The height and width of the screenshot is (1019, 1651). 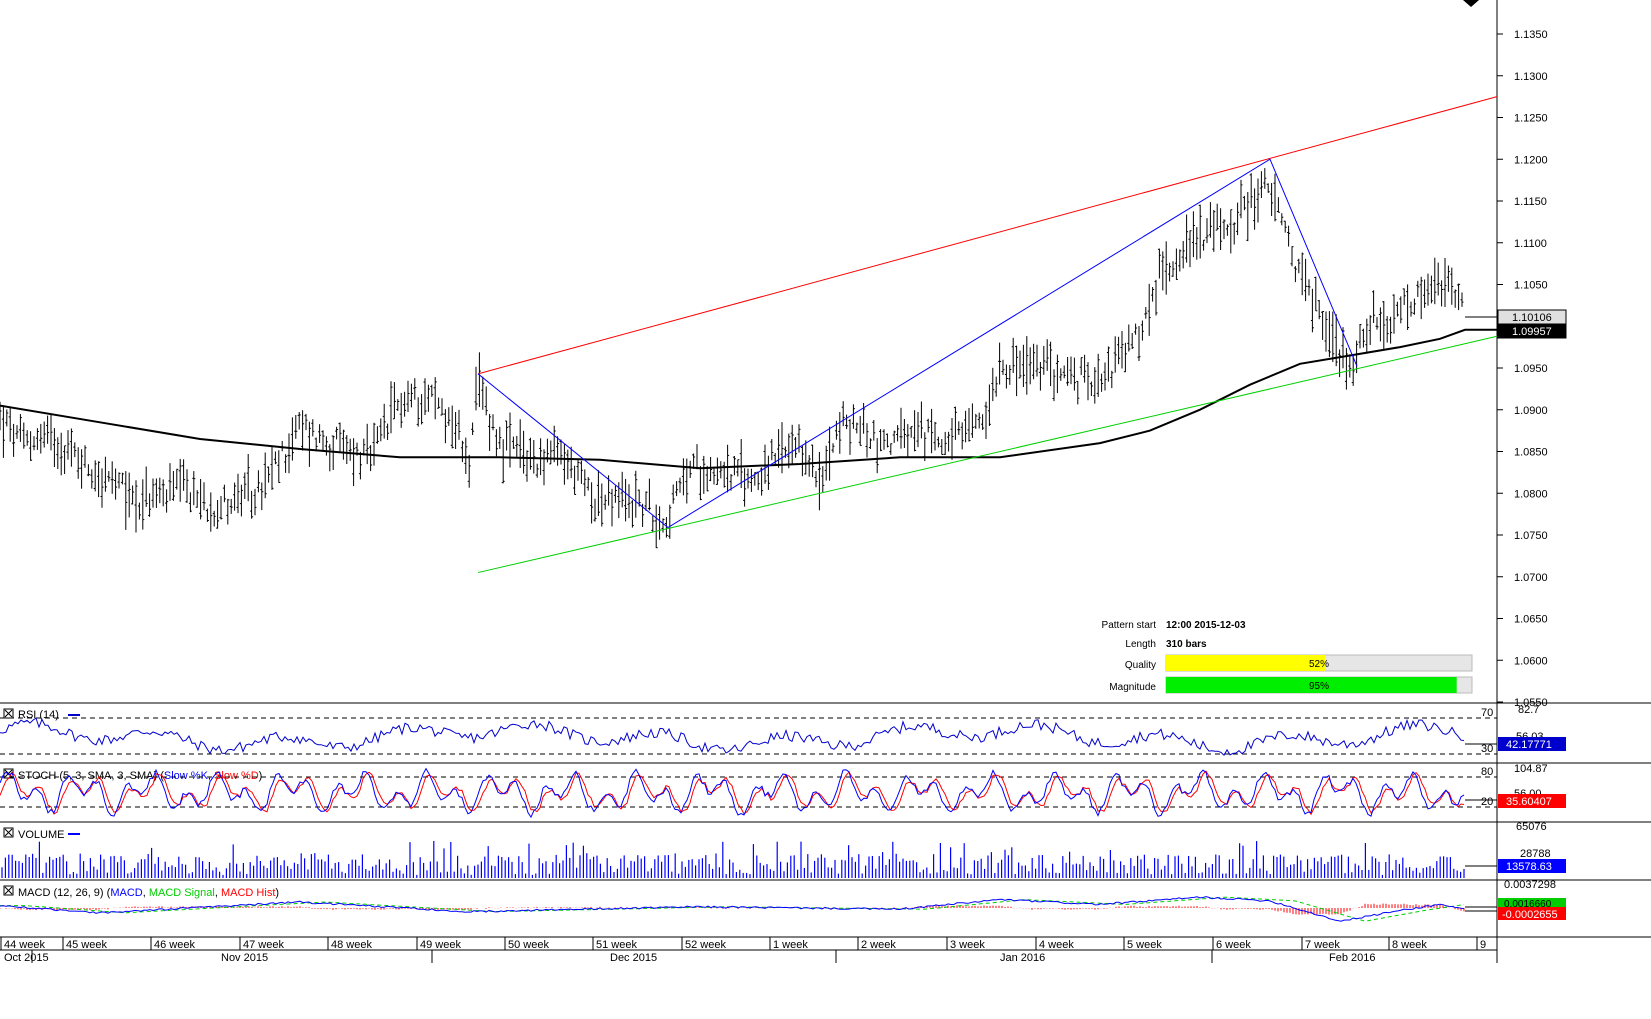 What do you see at coordinates (1530, 915) in the screenshot?
I see `macd-value: -0.0002655` at bounding box center [1530, 915].